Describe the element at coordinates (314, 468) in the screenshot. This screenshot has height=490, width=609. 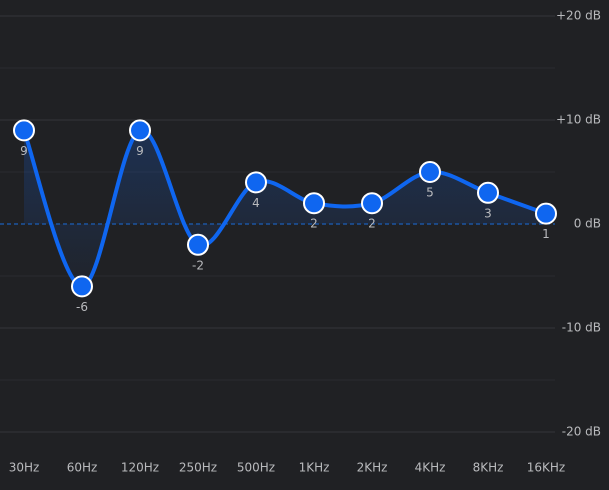
I see `x-tick-label: 1KHz` at that location.